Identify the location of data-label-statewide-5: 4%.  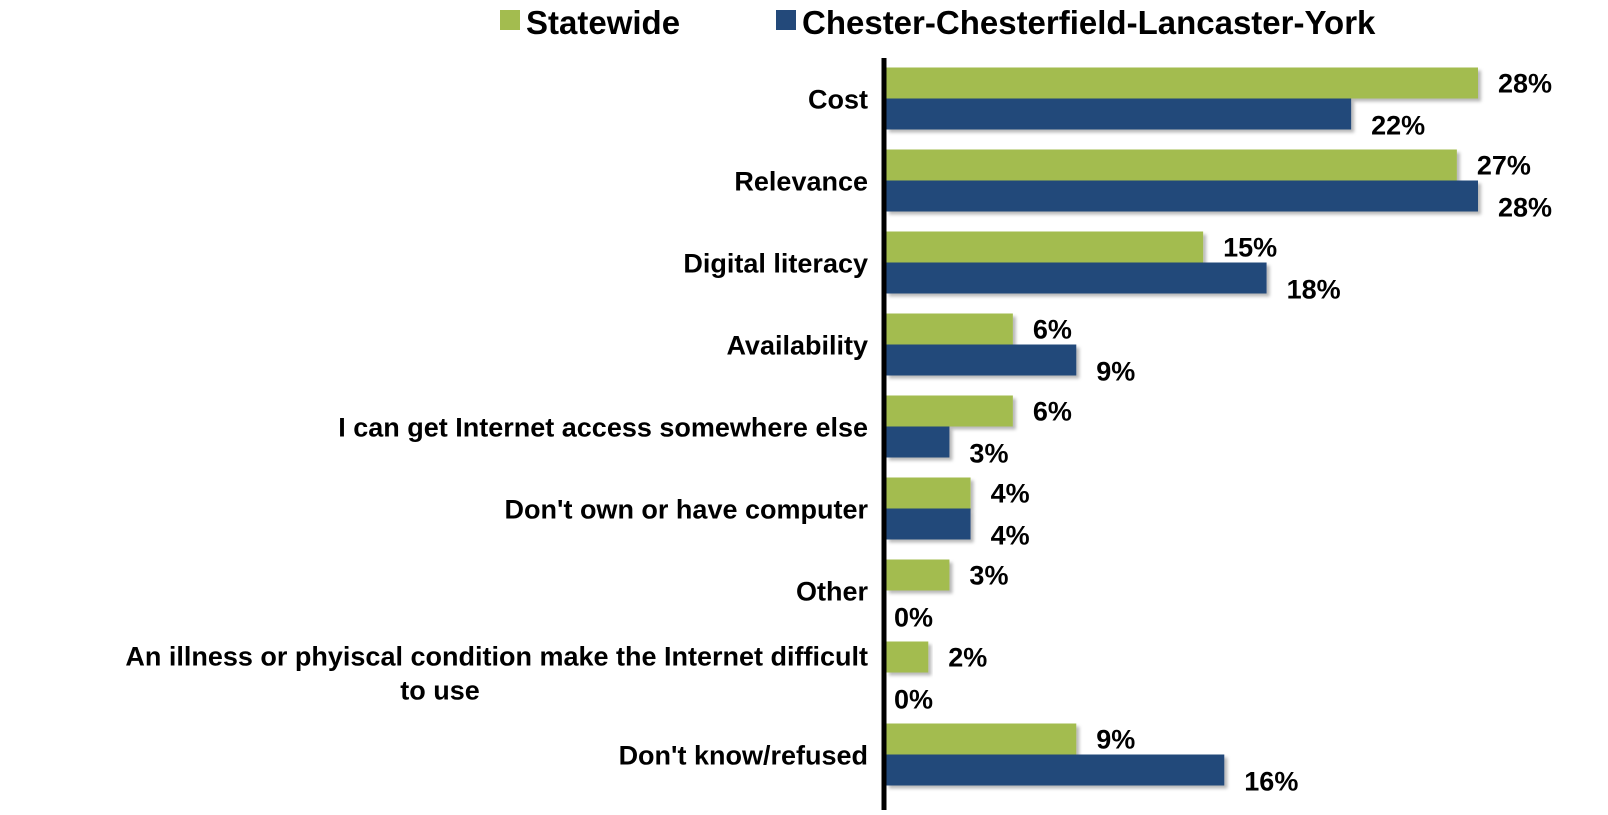
(1010, 494).